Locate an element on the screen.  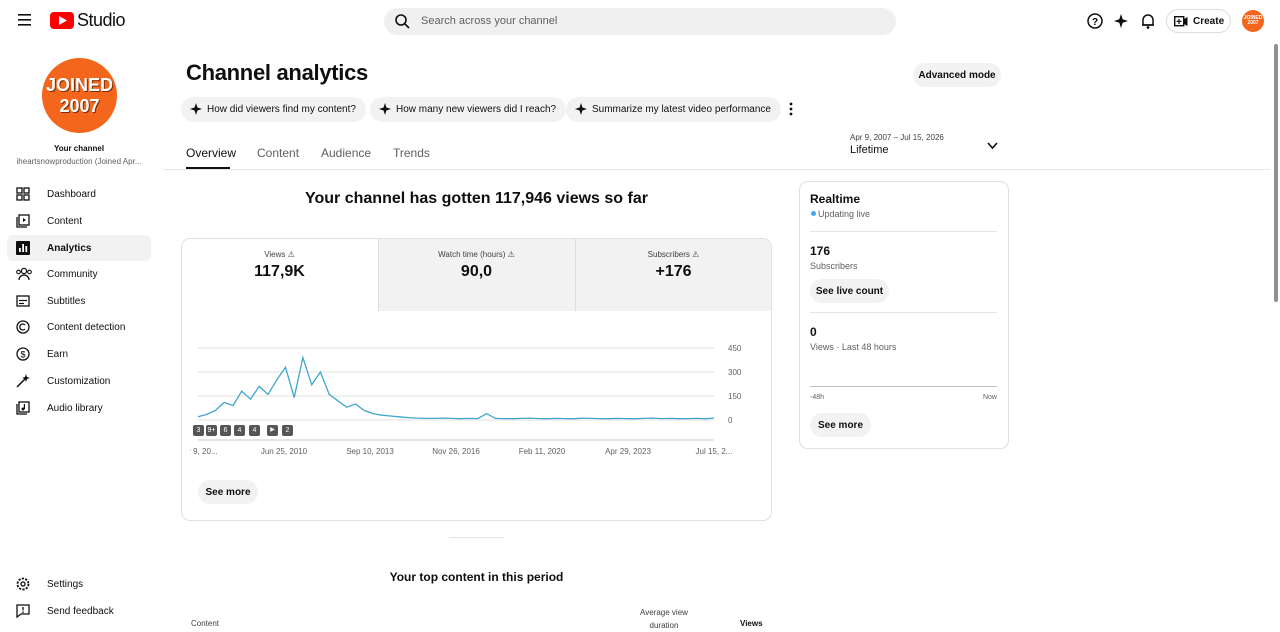
nav-label: Customization is located at coordinates (79, 381).